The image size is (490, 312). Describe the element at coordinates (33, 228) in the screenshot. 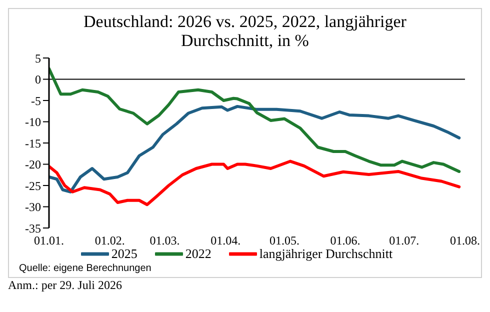

I see `y-tick-label: -35` at that location.